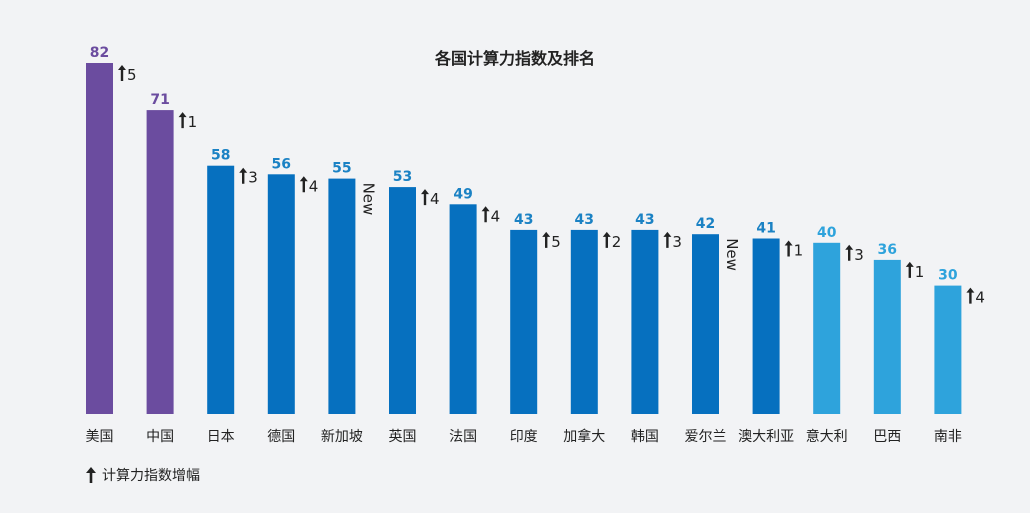 This screenshot has width=1030, height=513. What do you see at coordinates (827, 233) in the screenshot?
I see `value-label: 40` at bounding box center [827, 233].